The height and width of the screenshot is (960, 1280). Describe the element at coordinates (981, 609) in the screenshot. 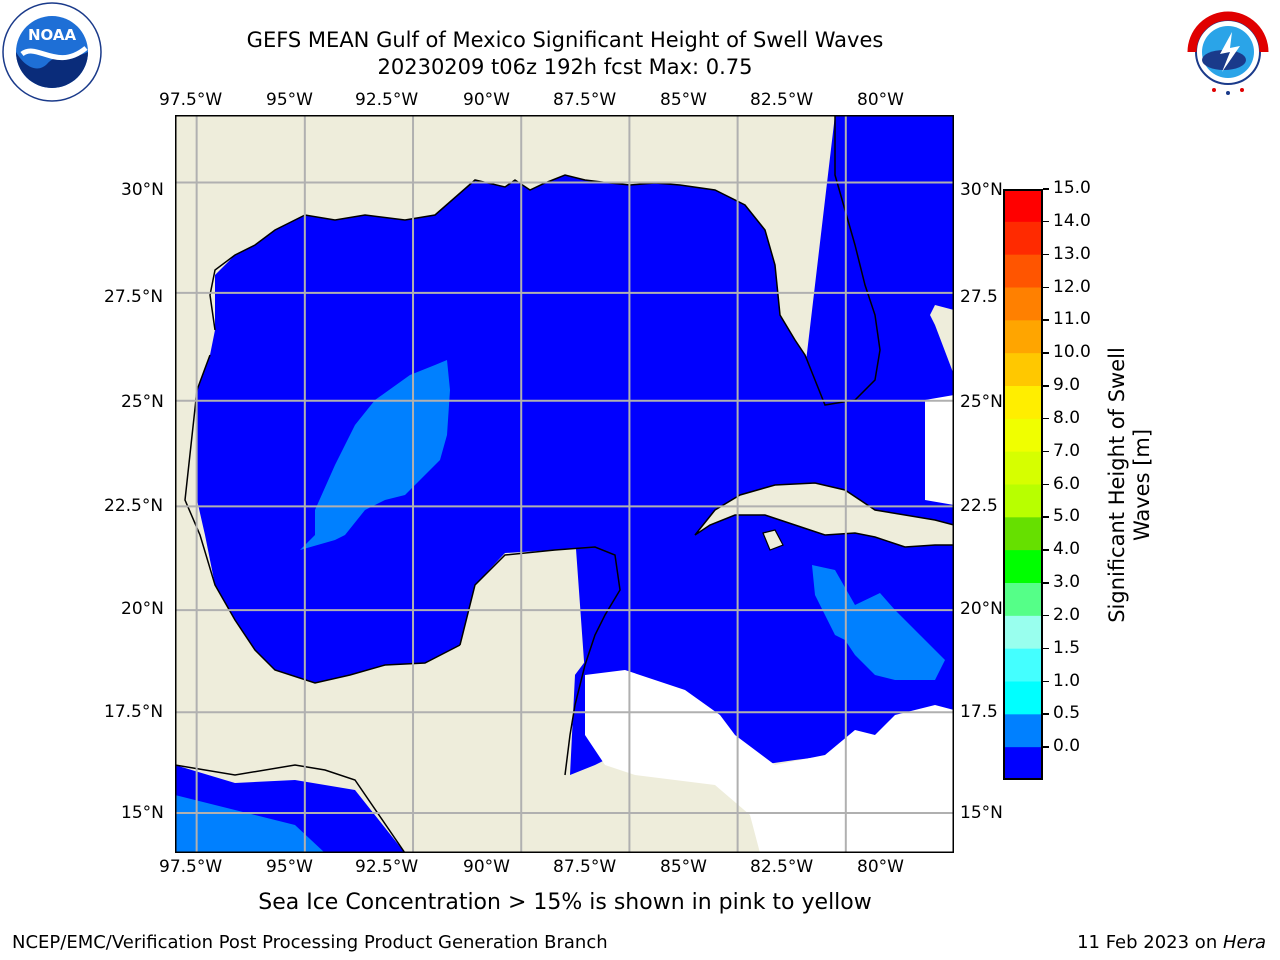

I see `lat-label-right: 20°N` at that location.